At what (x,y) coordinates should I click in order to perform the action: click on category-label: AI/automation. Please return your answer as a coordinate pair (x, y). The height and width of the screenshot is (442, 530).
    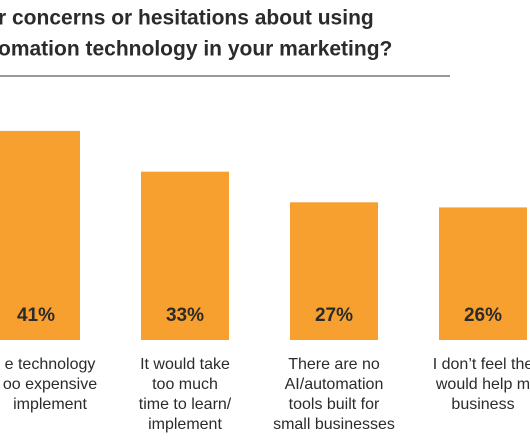
    Looking at the image, I should click on (334, 384).